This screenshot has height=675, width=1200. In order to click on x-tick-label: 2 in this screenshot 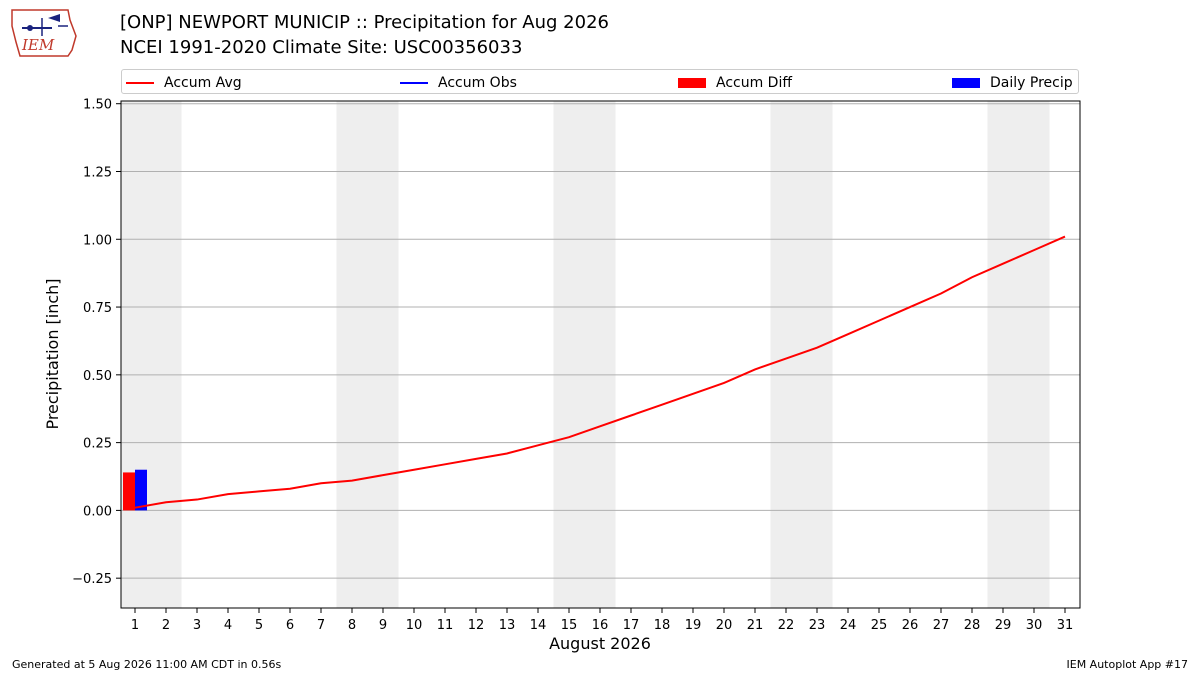, I will do `click(166, 625)`.